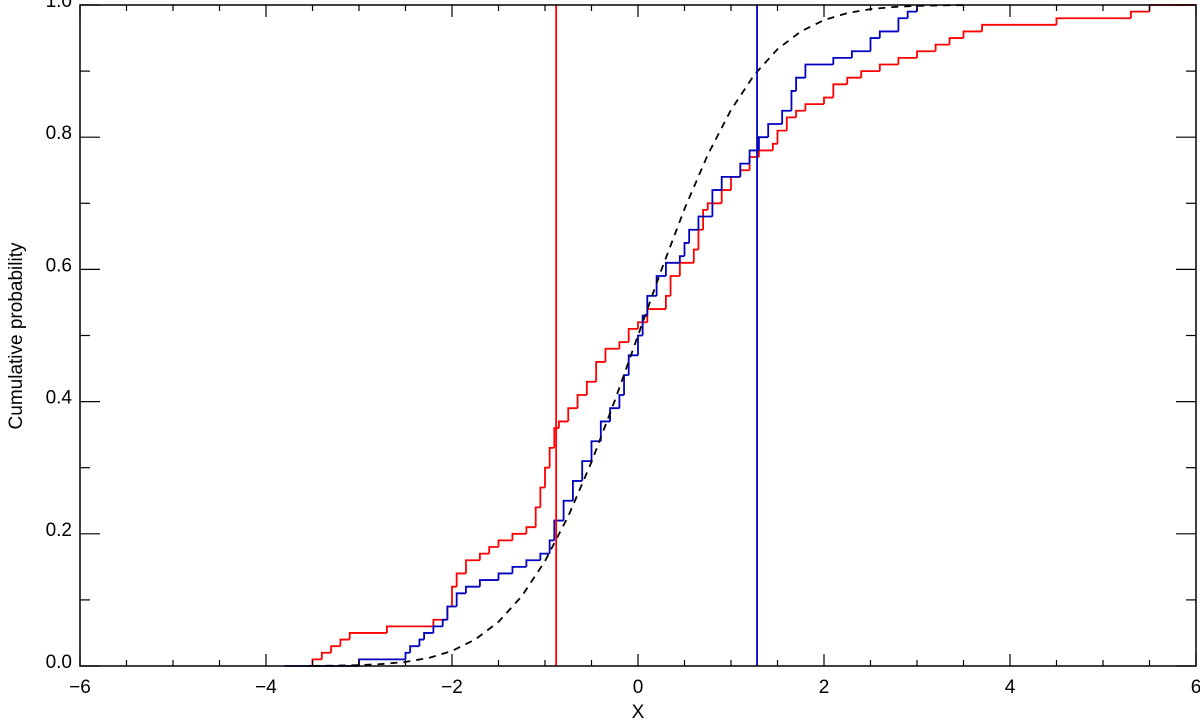 The height and width of the screenshot is (725, 1200). Describe the element at coordinates (59, 133) in the screenshot. I see `y-tick-label: 0.8` at that location.